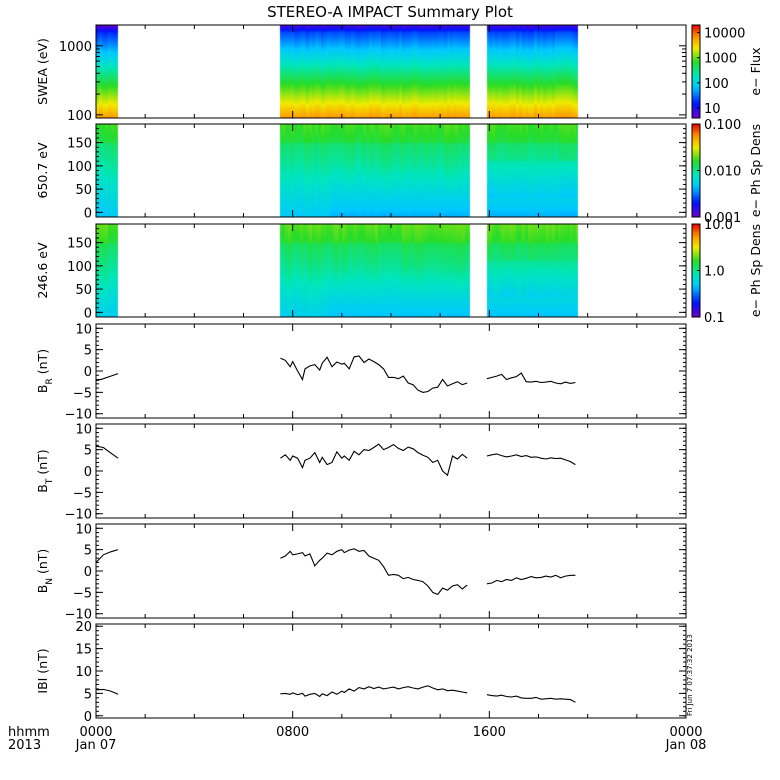 Image resolution: width=780 pixels, height=780 pixels. Describe the element at coordinates (24, 745) in the screenshot. I see `x-axis-corner-year: 2013` at that location.